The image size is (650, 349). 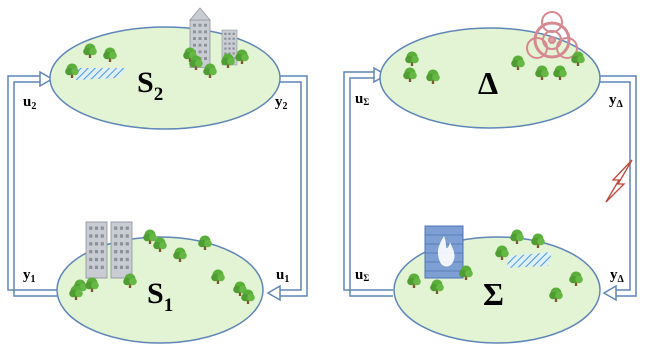 I want to click on port-label-y1: y1, so click(x=29, y=276).